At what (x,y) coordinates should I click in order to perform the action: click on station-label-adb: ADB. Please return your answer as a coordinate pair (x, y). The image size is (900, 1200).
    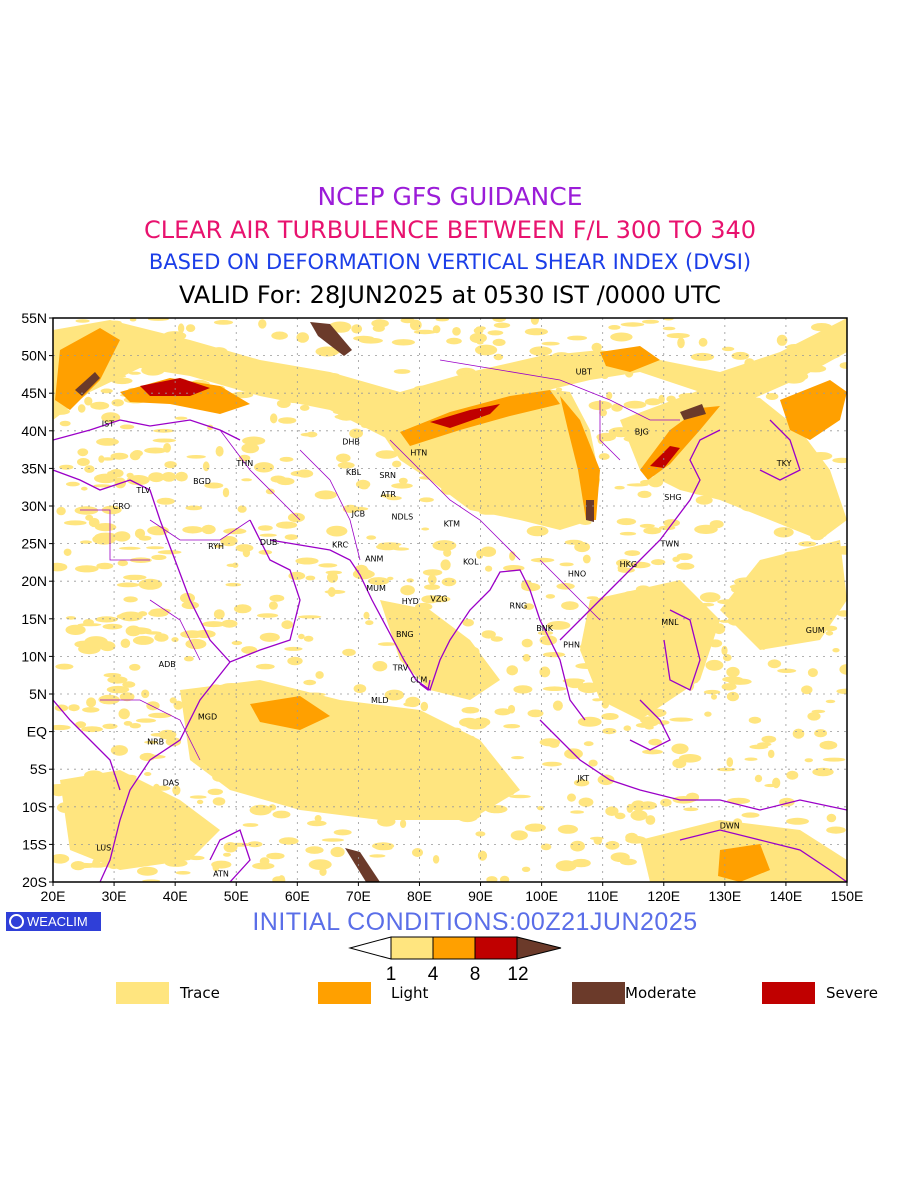
    Looking at the image, I should click on (167, 664).